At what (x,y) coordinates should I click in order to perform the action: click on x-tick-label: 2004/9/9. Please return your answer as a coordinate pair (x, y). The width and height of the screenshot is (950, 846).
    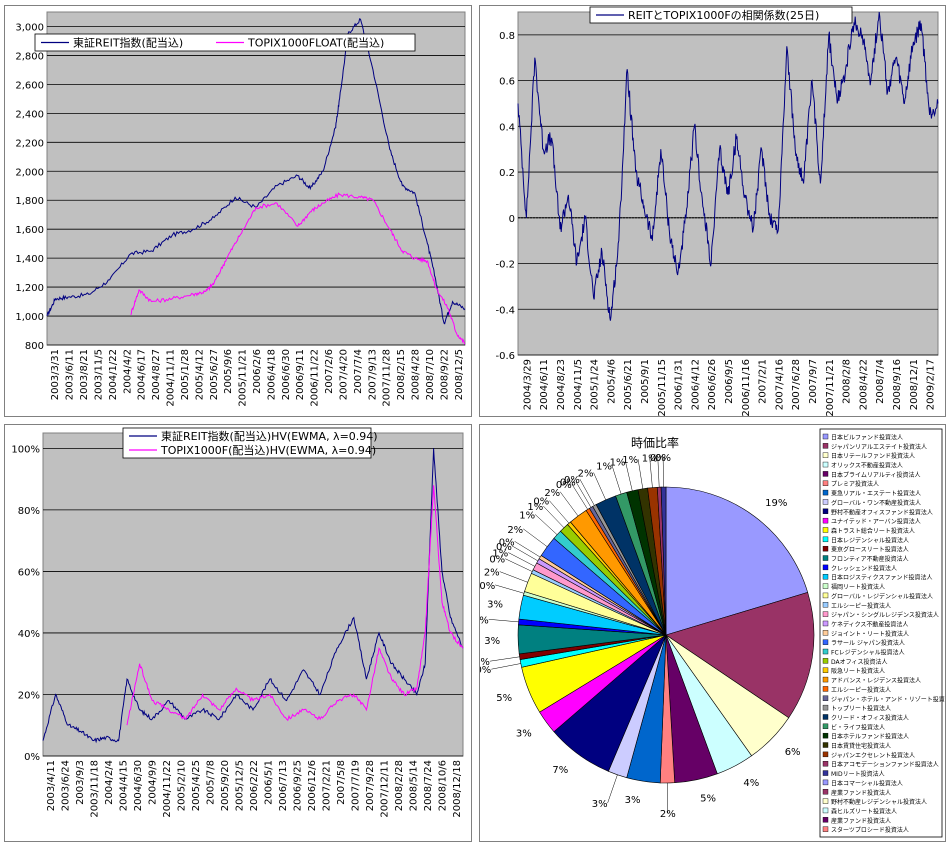
    Looking at the image, I should click on (153, 782).